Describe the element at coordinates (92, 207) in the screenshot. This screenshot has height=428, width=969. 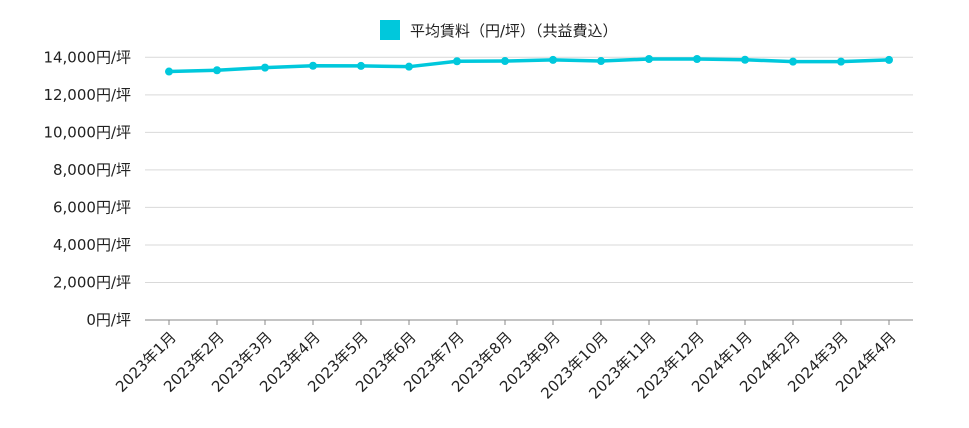
I see `y-tick-label: 6,000円/坪` at that location.